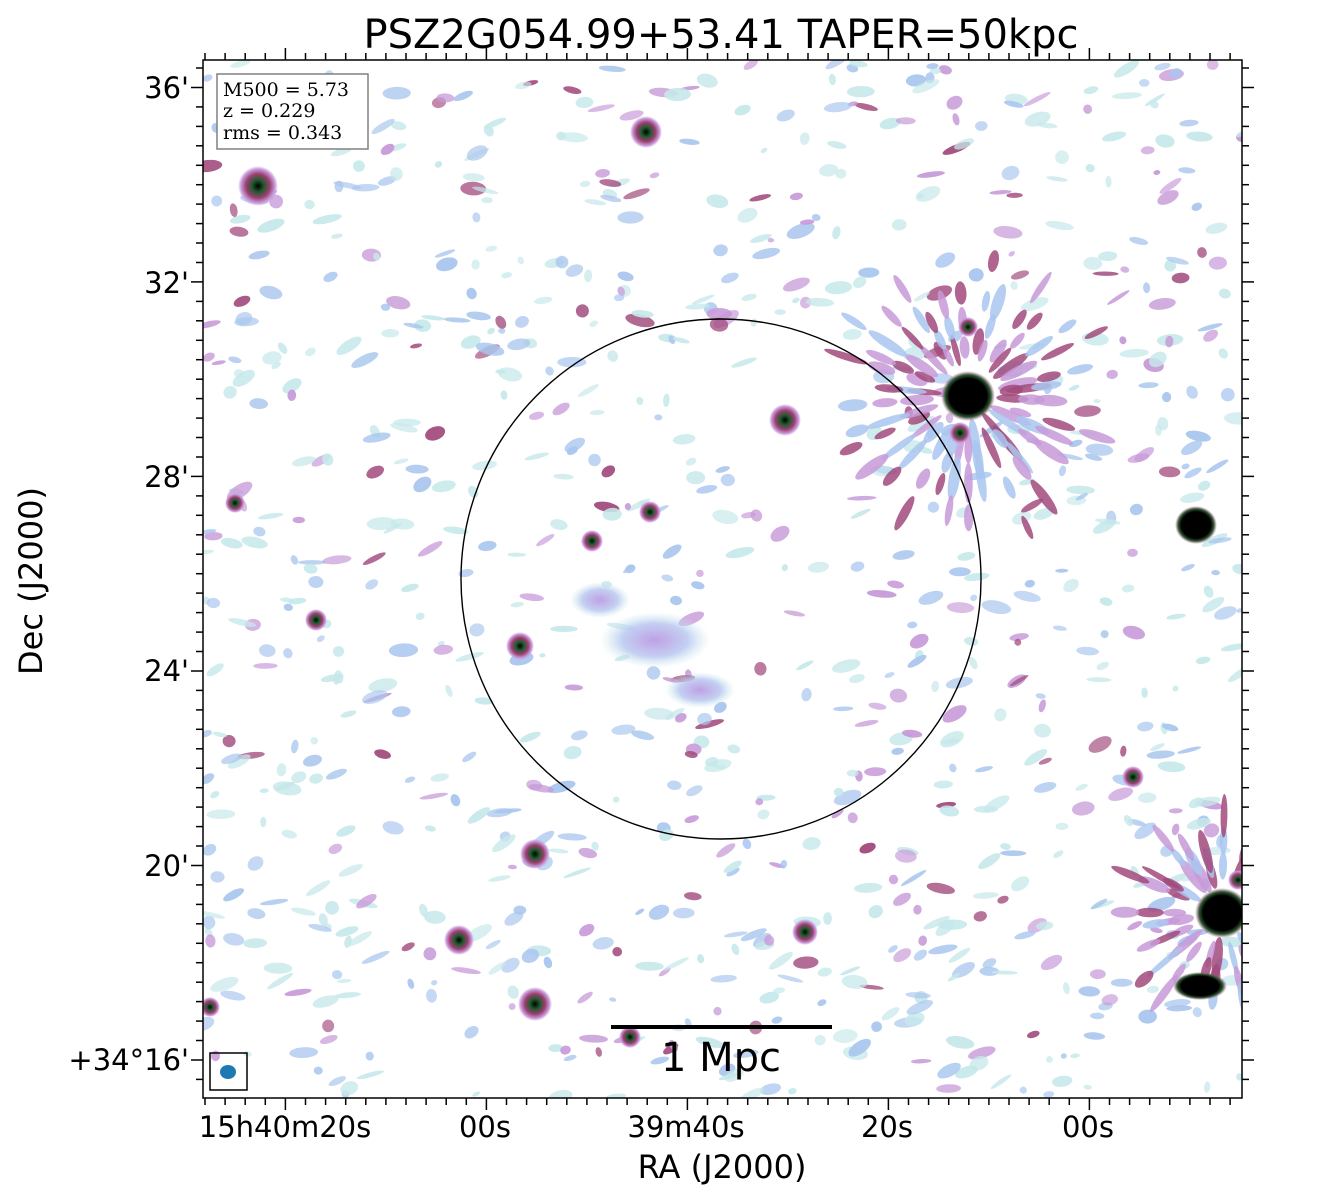 This screenshot has height=1200, width=1321. What do you see at coordinates (128, 574) in the screenshot?
I see `y-tick-labels: 36' 32' 28' 24' 20' +34°16'` at bounding box center [128, 574].